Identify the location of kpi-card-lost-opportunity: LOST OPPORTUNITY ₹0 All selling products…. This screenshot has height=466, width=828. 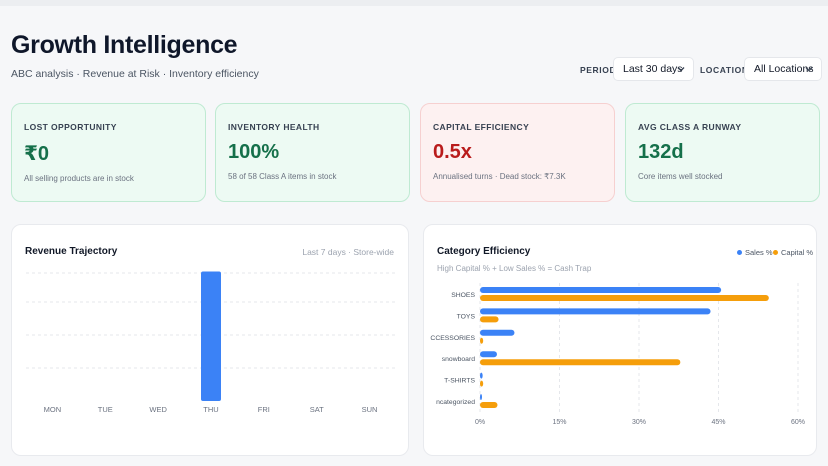
(108, 152).